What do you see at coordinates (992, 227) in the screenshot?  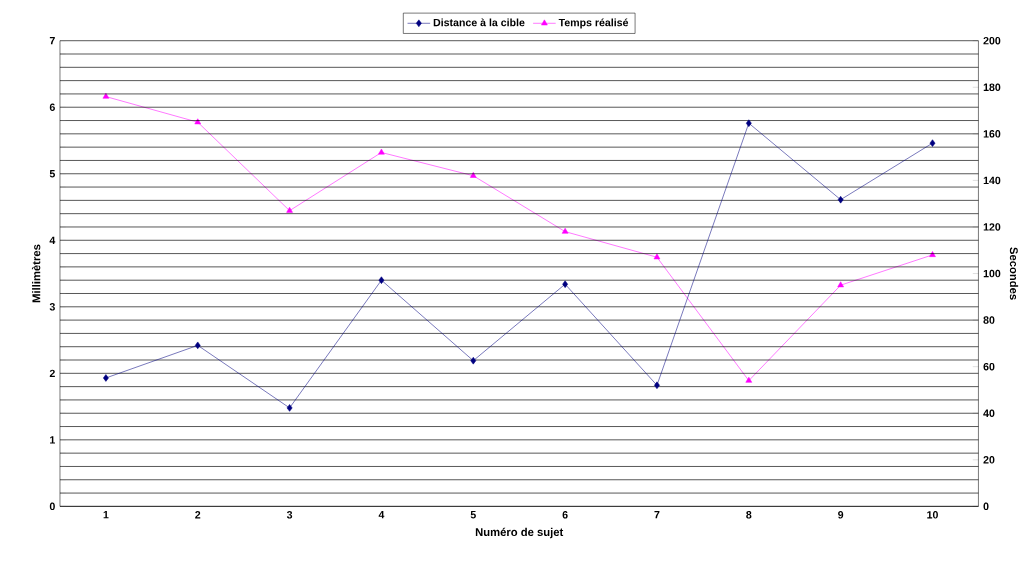 I see `y2-tick-label: 120` at bounding box center [992, 227].